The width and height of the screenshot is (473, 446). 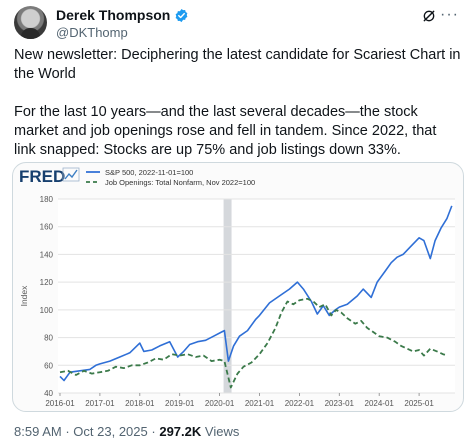 What do you see at coordinates (47, 254) in the screenshot?
I see `y-tick-label: 140` at bounding box center [47, 254].